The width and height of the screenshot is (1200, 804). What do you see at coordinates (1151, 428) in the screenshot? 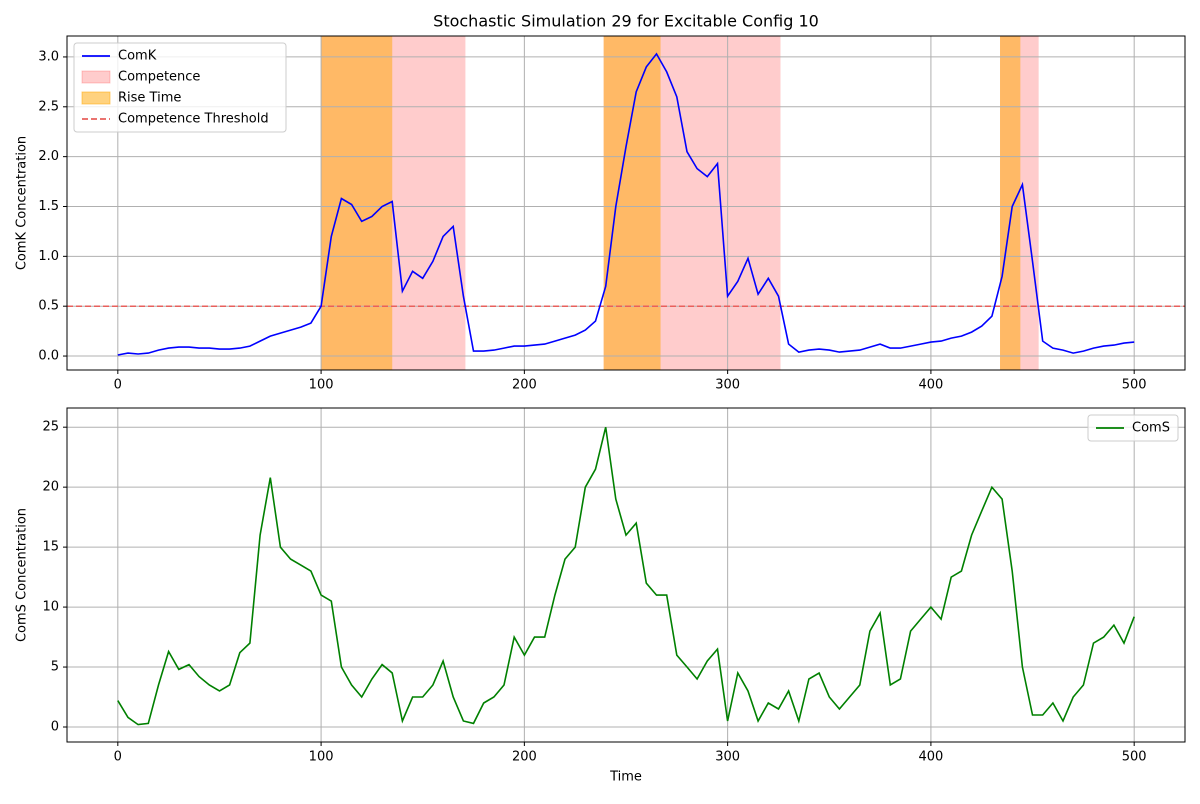
I see `legend-label: ComS` at bounding box center [1151, 428].